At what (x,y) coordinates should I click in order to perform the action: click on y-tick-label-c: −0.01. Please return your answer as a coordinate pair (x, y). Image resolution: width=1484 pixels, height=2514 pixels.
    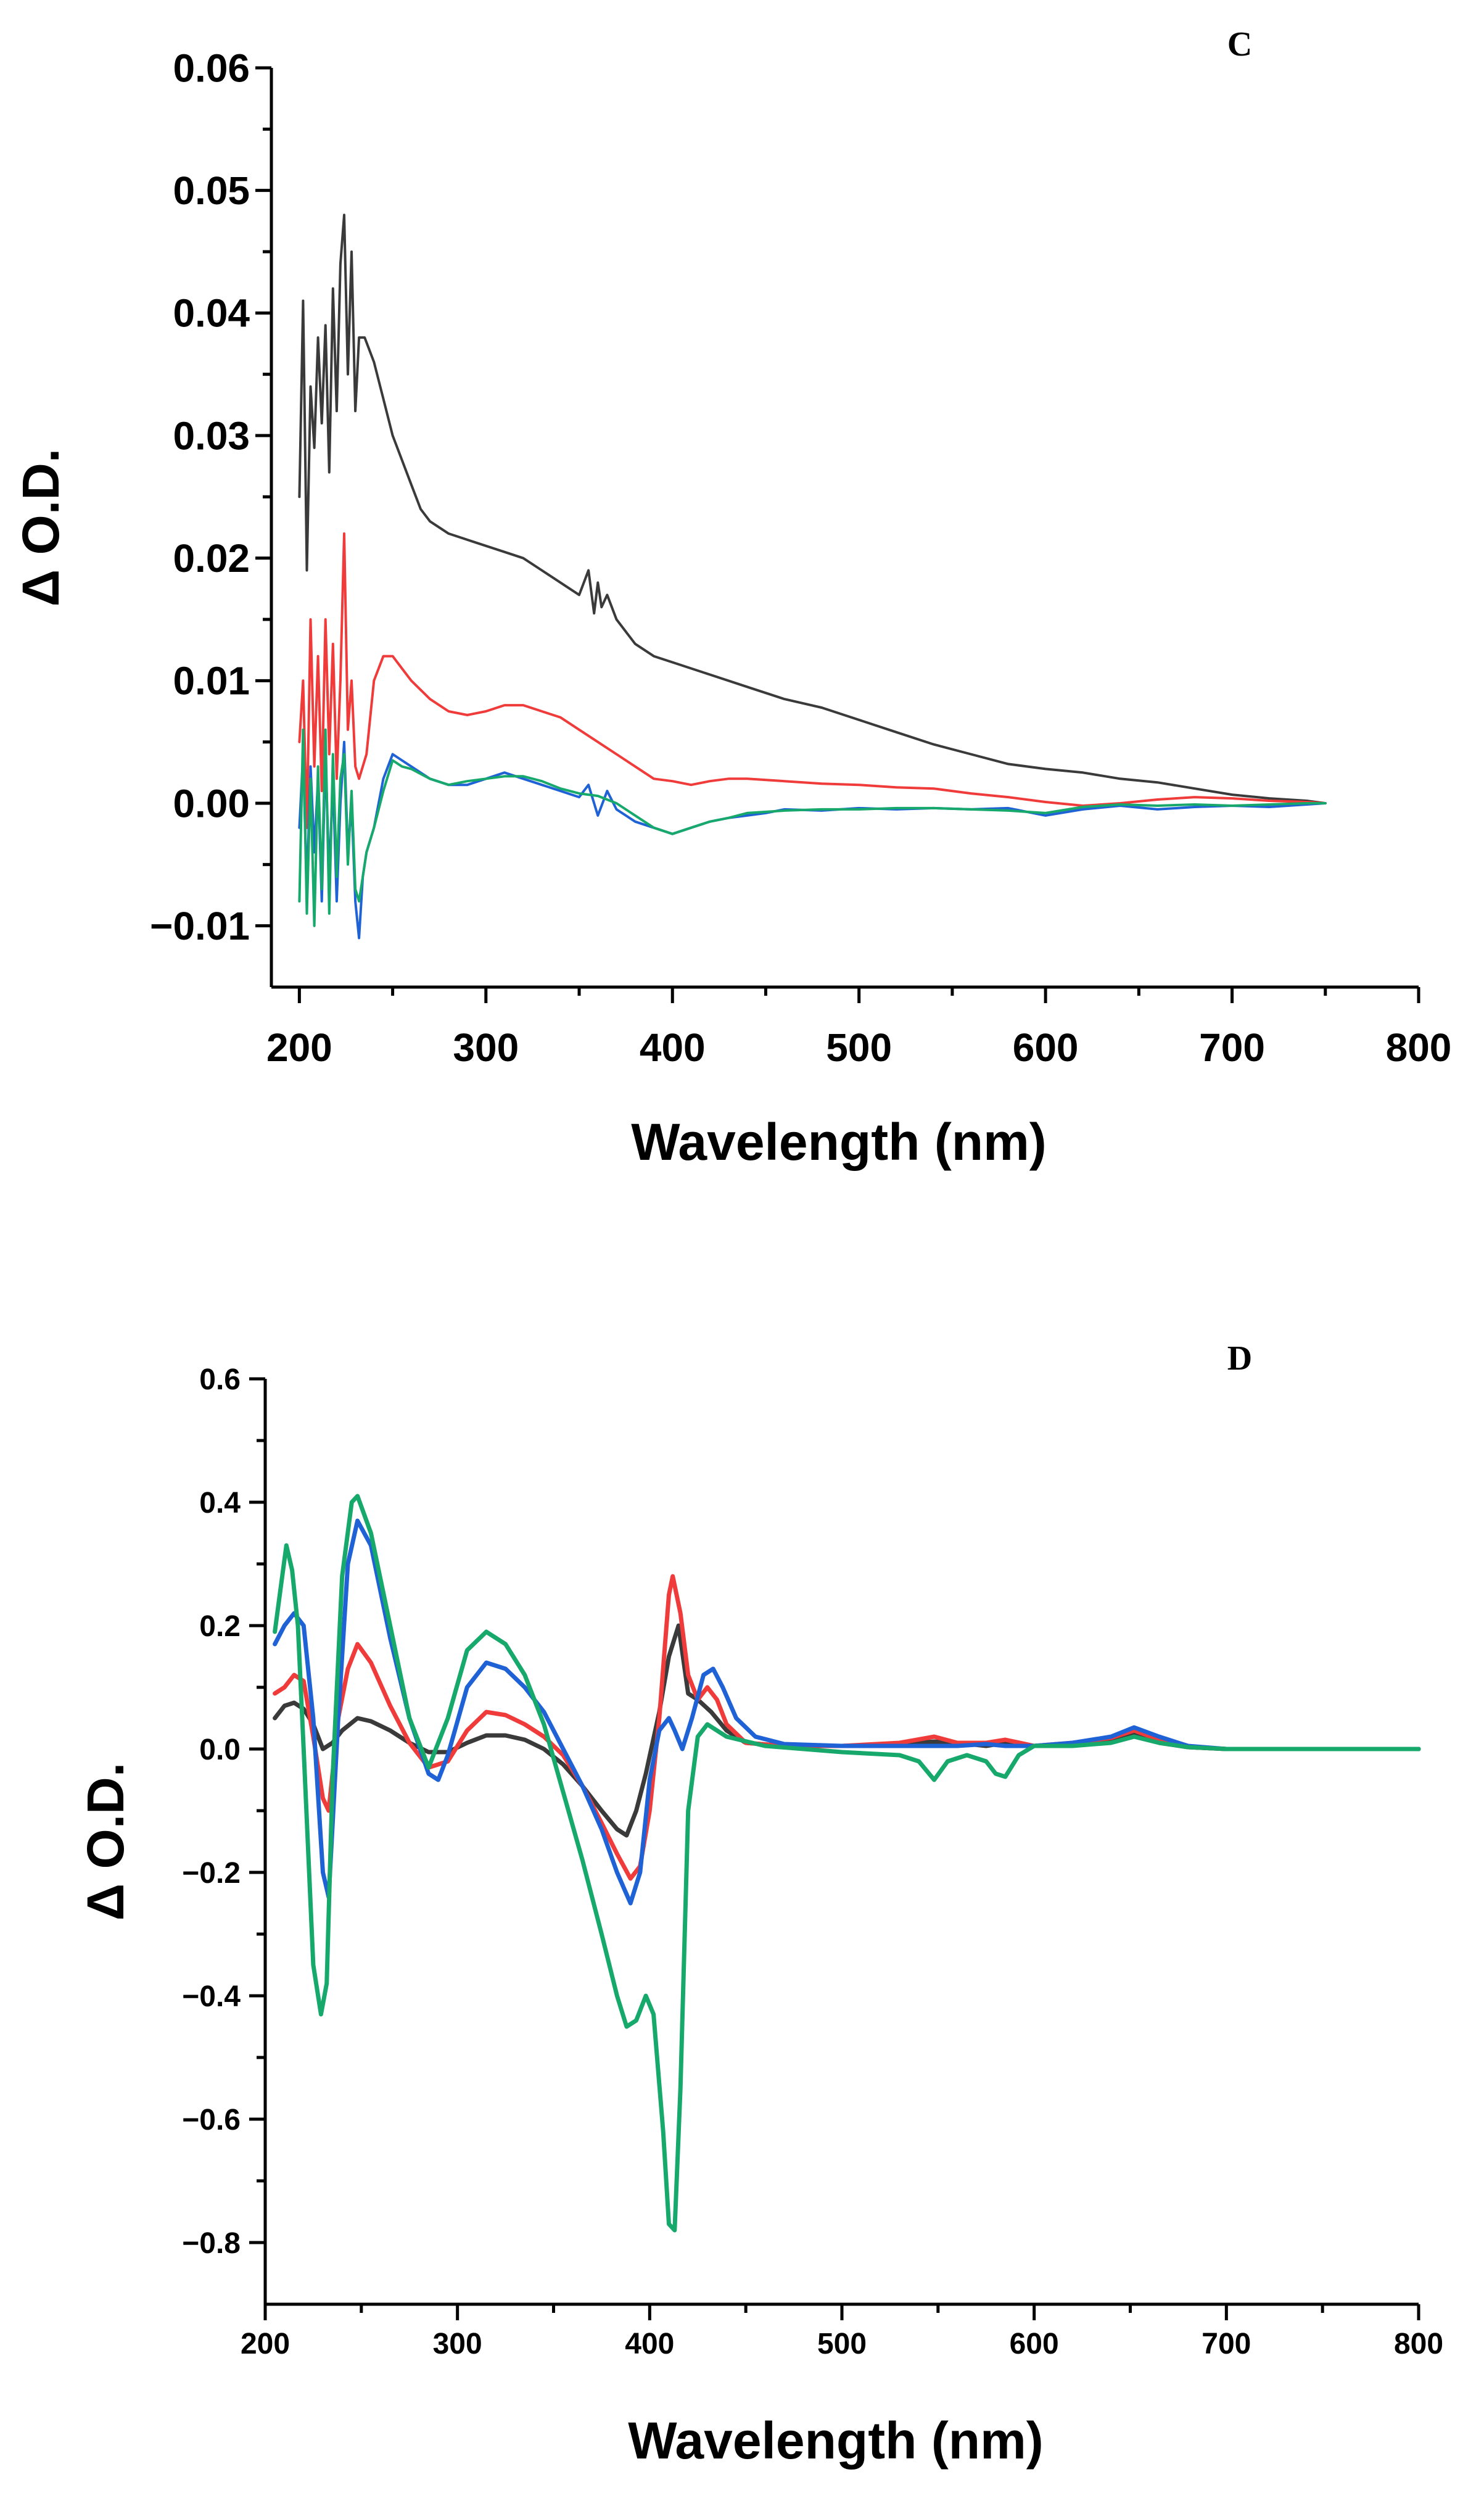
    Looking at the image, I should click on (200, 926).